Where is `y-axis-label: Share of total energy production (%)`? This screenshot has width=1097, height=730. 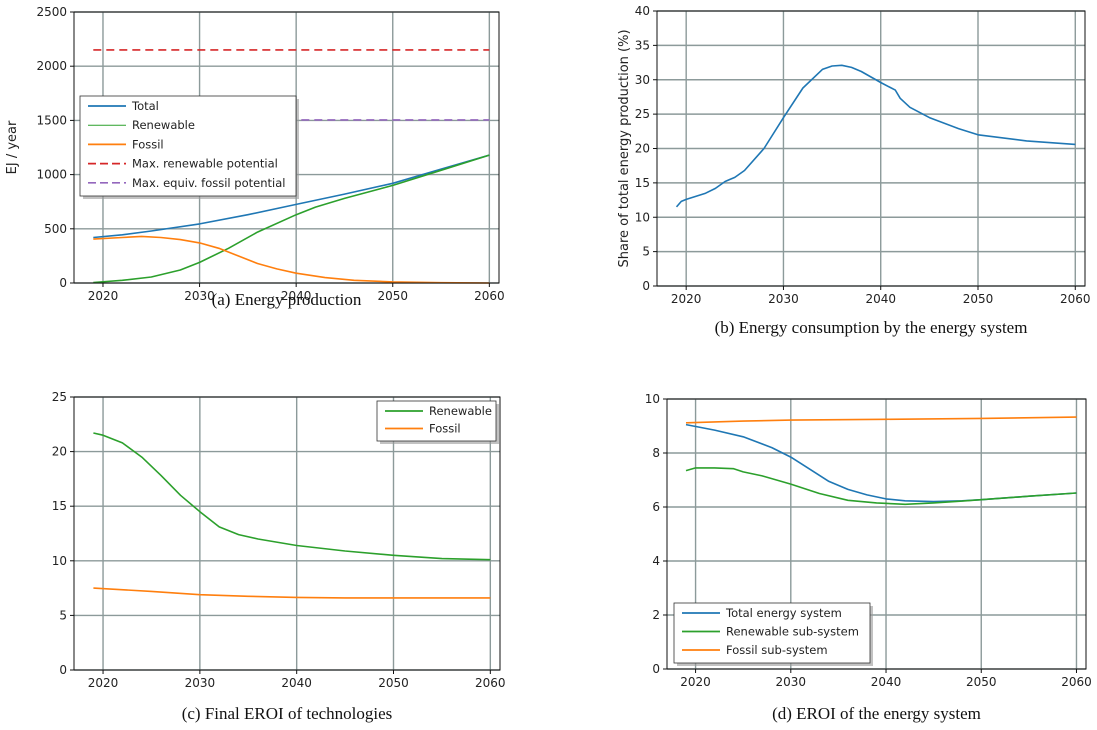
y-axis-label: Share of total energy production (%) is located at coordinates (624, 148).